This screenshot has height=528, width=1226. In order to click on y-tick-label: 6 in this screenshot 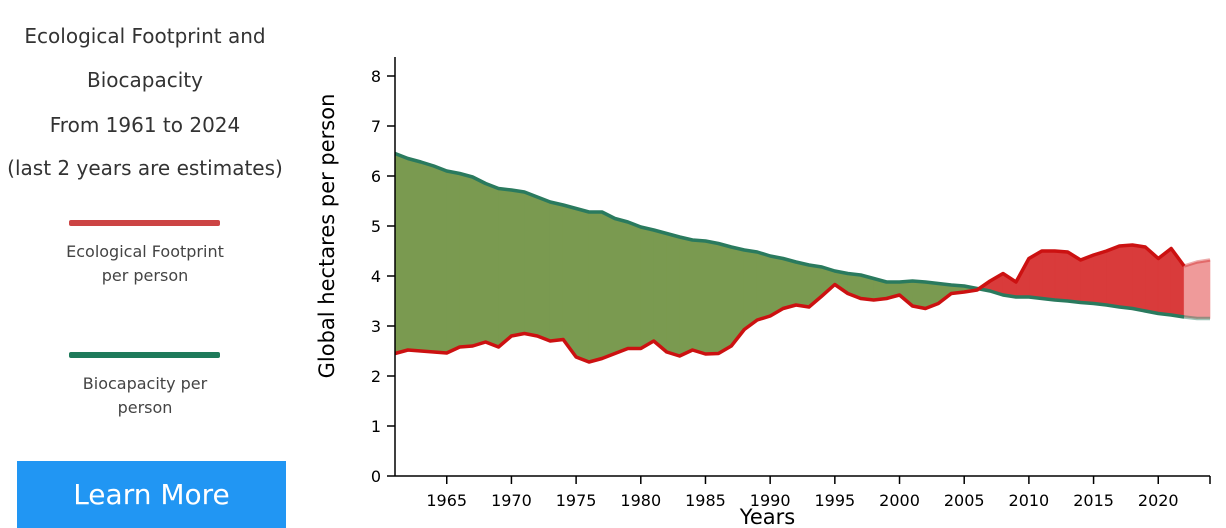, I will do `click(376, 176)`.